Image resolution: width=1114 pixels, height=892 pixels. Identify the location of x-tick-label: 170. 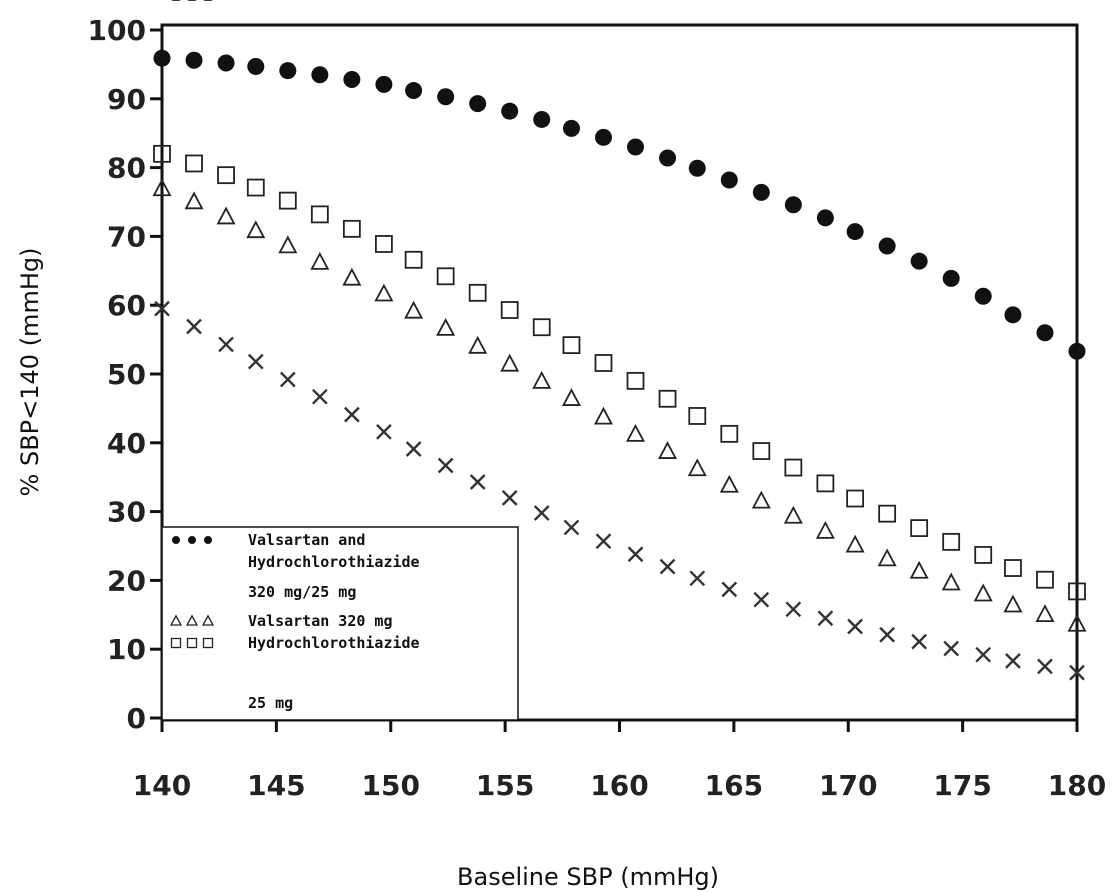
(848, 785).